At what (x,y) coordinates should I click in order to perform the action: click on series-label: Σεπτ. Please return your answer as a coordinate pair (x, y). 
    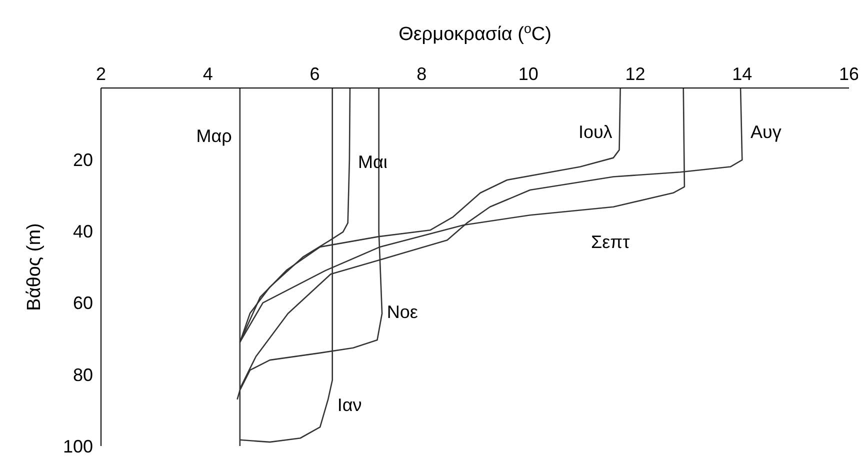
    Looking at the image, I should click on (610, 242).